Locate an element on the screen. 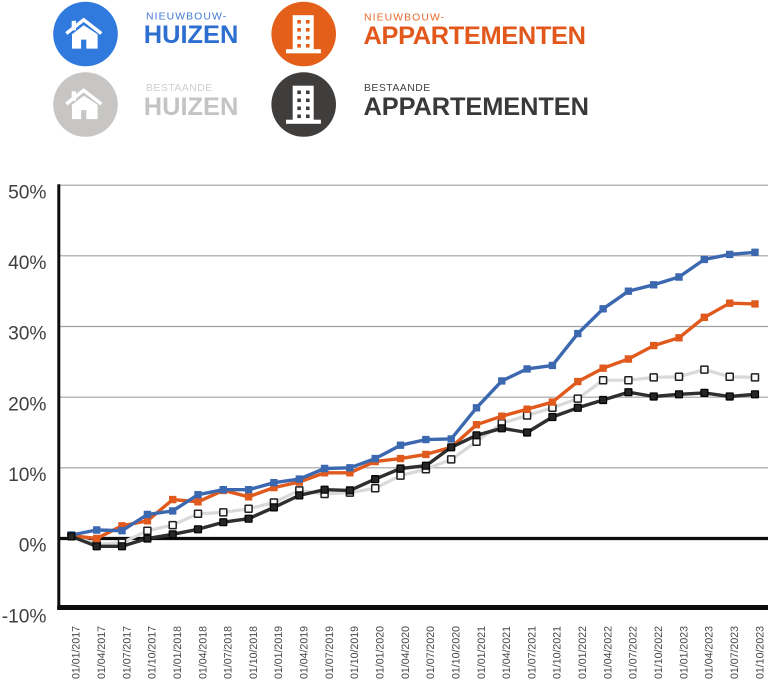  svg-text: 30% is located at coordinates (27, 334).